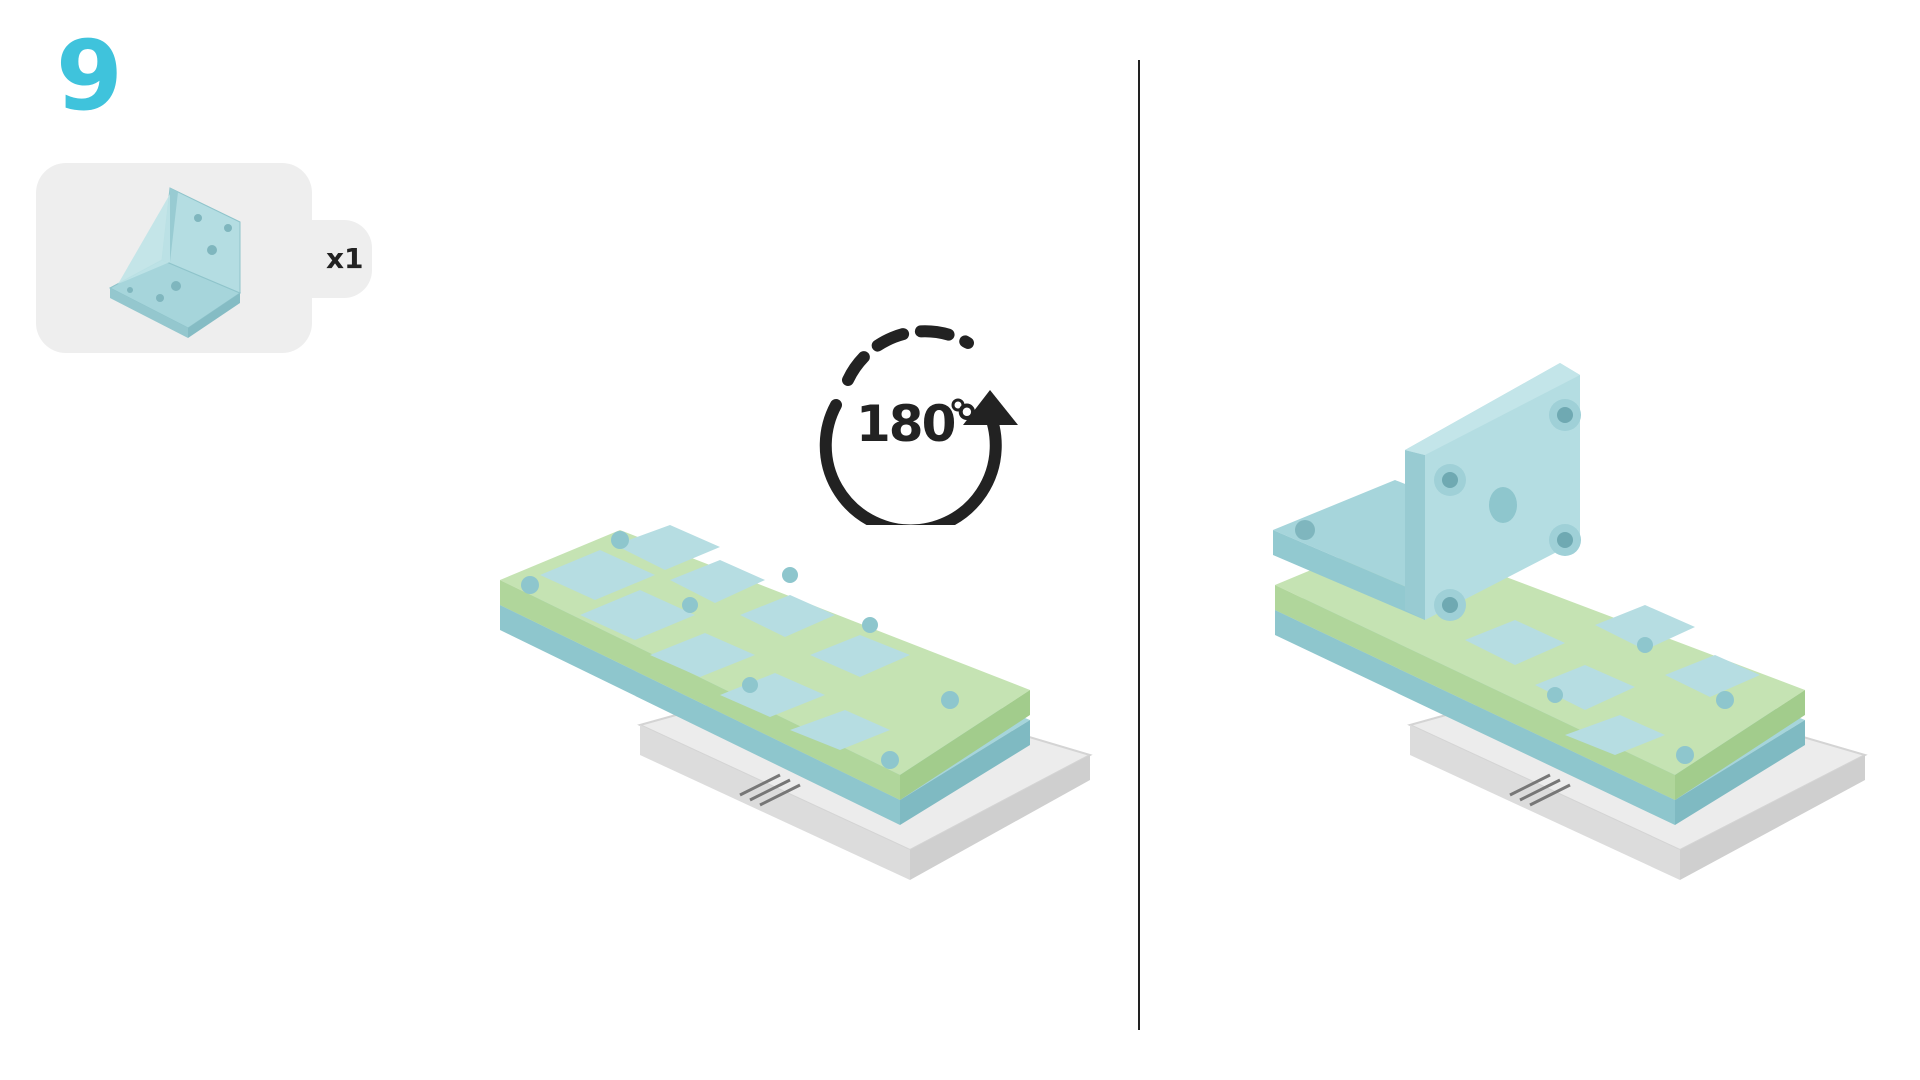 This screenshot has height=1080, width=1920. Describe the element at coordinates (1540, 790) in the screenshot. I see `connector-pins-right` at that location.